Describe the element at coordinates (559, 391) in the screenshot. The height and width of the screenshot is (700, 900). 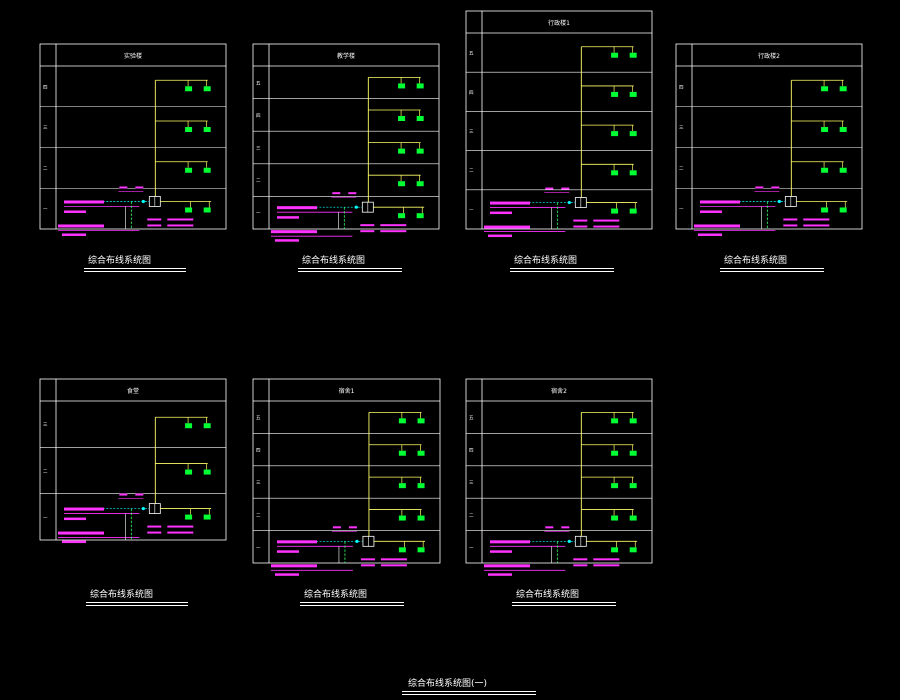
I see `panel-title: 宿舍2` at that location.